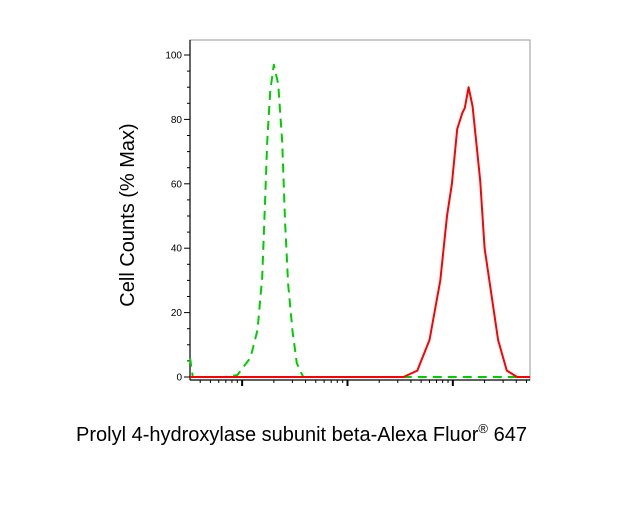 The width and height of the screenshot is (642, 506). I want to click on y-axis-title: Cell Counts (% Max), so click(128, 214).